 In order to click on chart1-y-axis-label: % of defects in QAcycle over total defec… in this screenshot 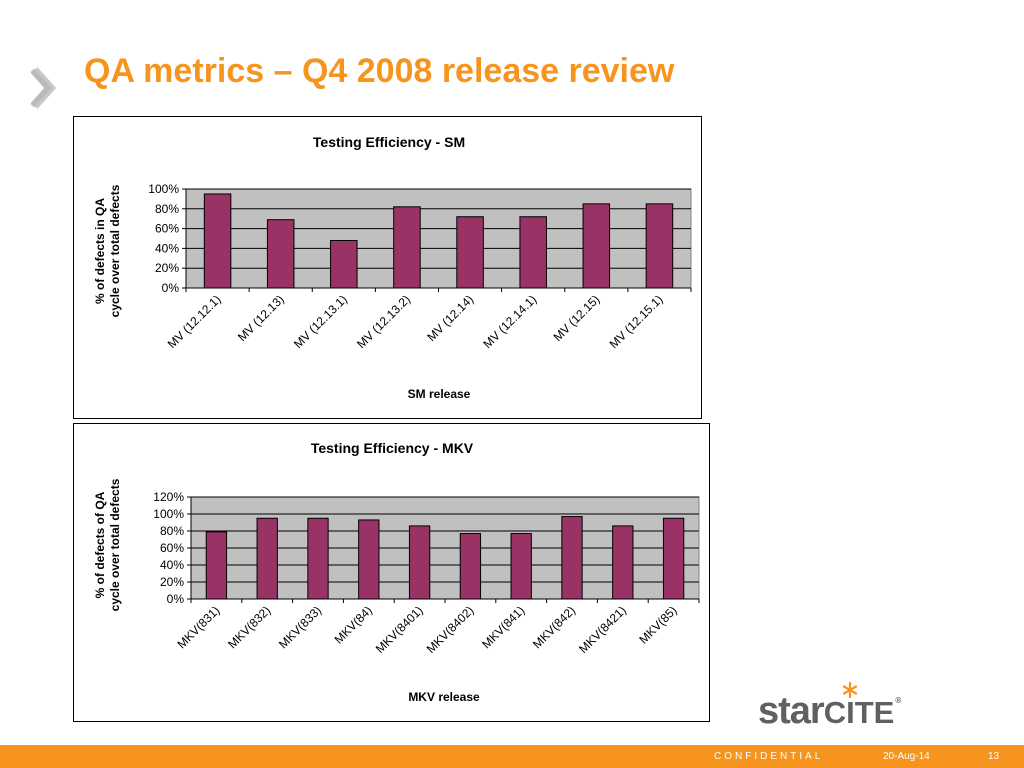, I will do `click(107, 250)`.